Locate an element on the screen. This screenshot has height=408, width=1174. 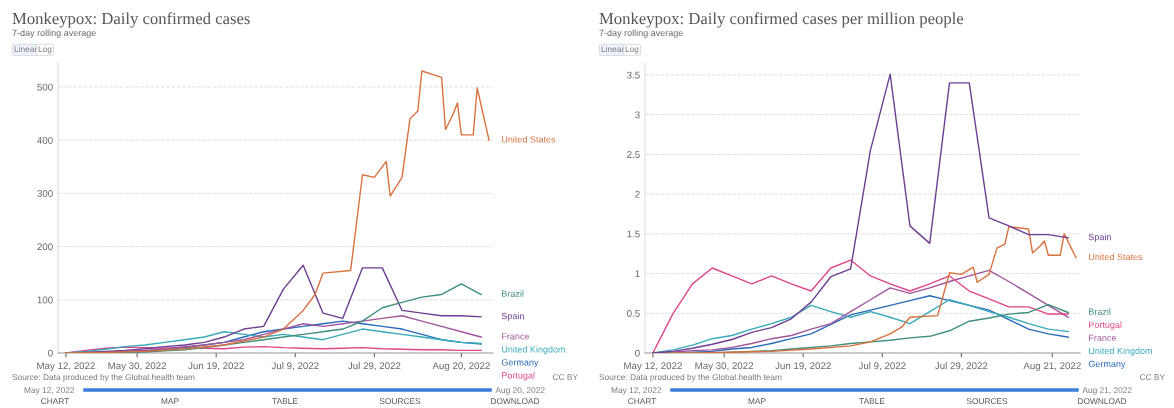
y-tick-label: 1 is located at coordinates (637, 274).